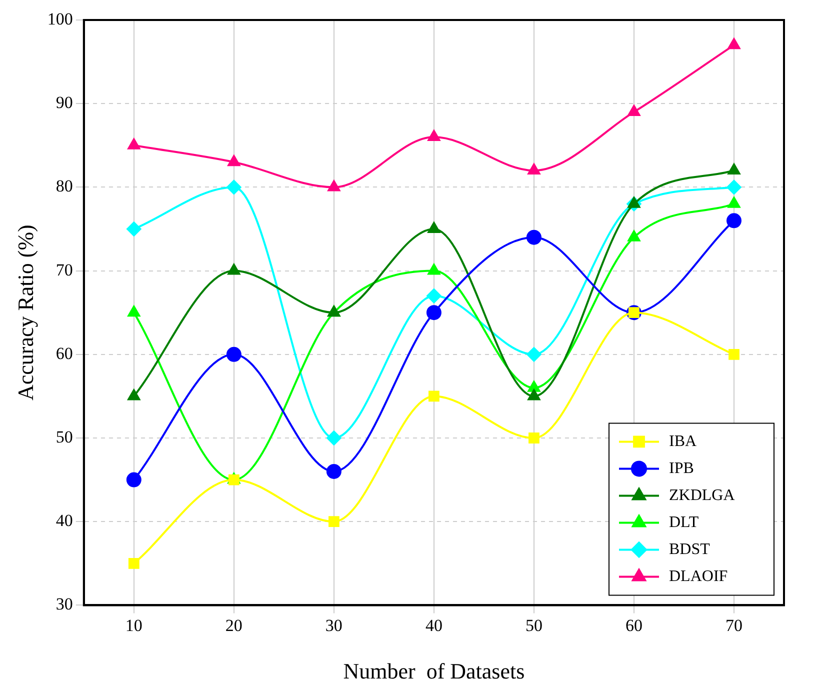 This screenshot has height=695, width=814. I want to click on x-tick-label: 20, so click(233, 625).